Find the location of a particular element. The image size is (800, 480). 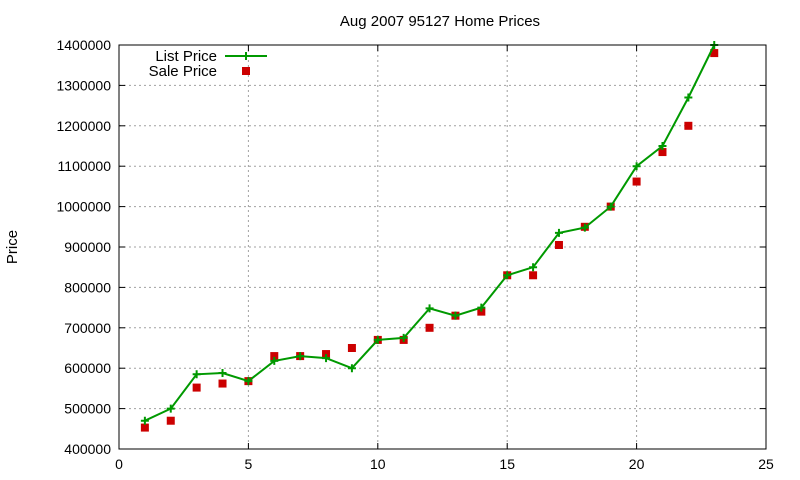

y-tick-label: 700000 is located at coordinates (87, 328).